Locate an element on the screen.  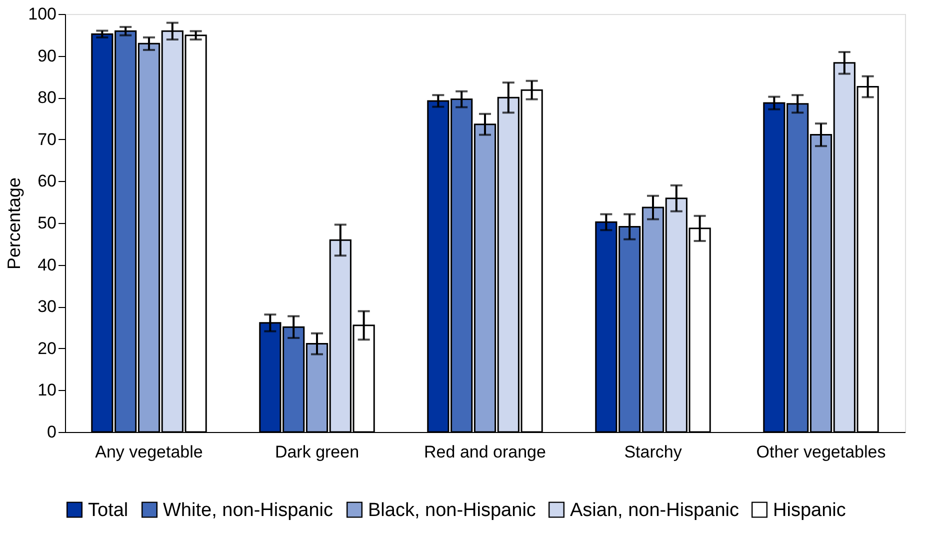
y-tick-label: 100 is located at coordinates (42, 14).